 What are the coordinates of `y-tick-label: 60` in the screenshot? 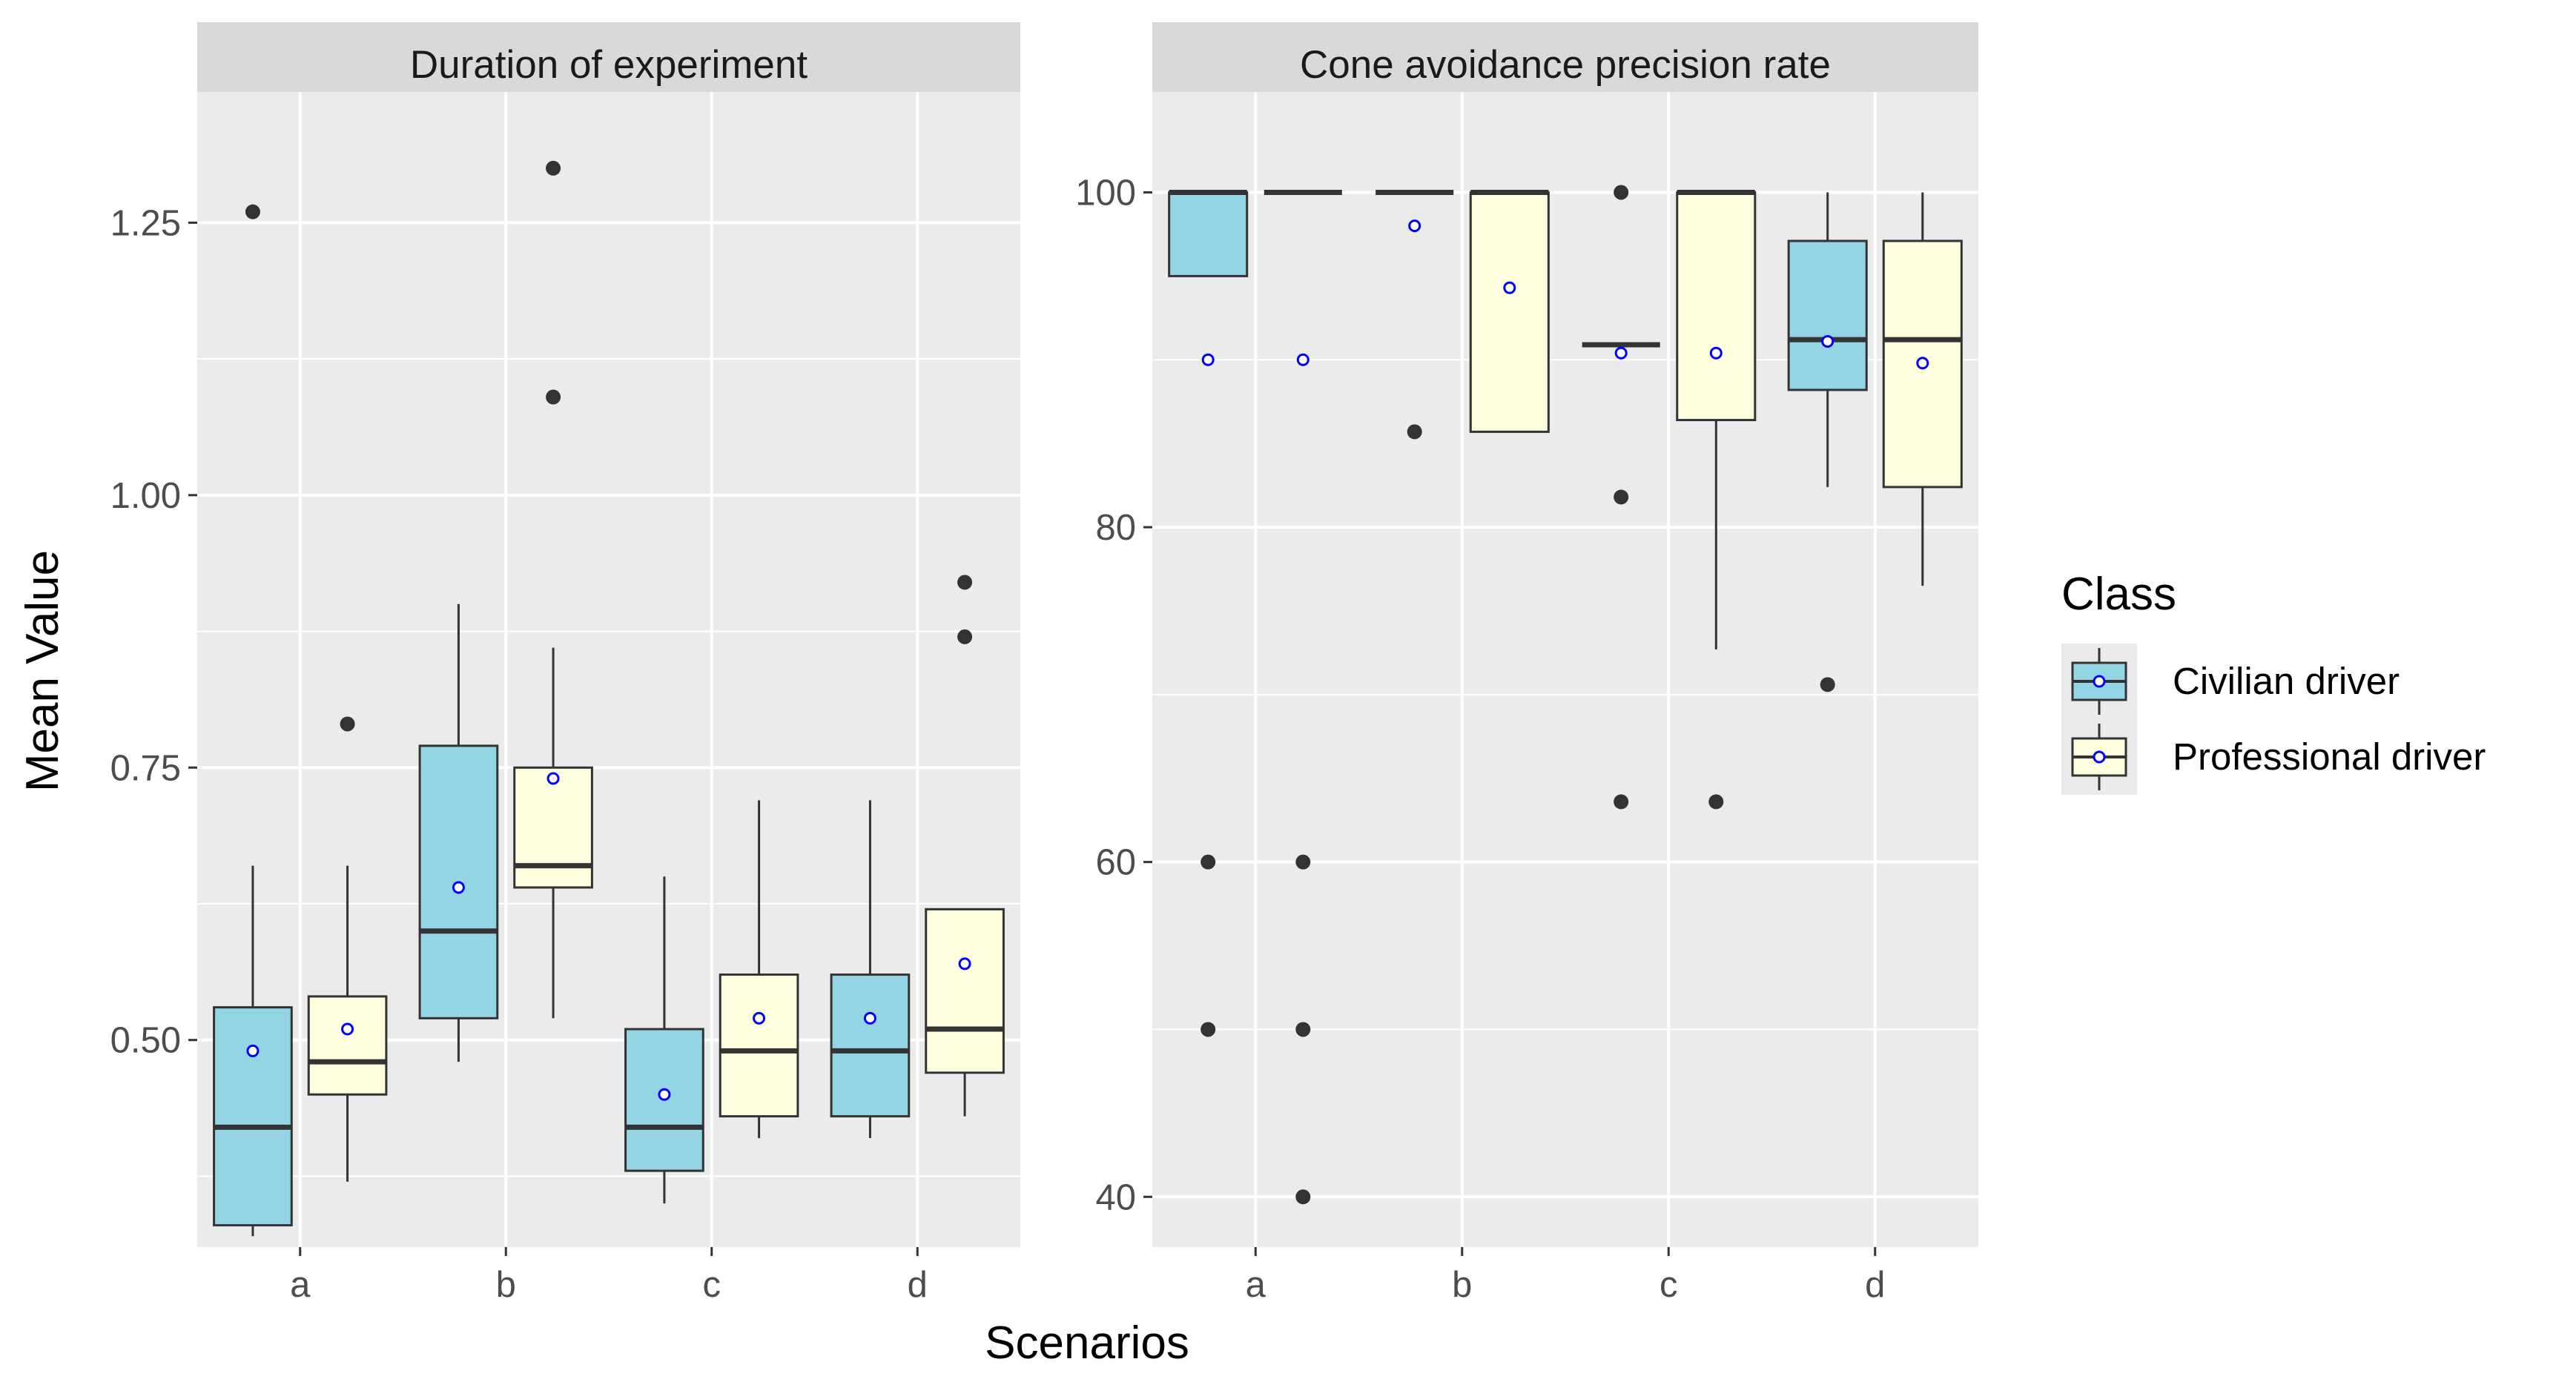 It's located at (1115, 863).